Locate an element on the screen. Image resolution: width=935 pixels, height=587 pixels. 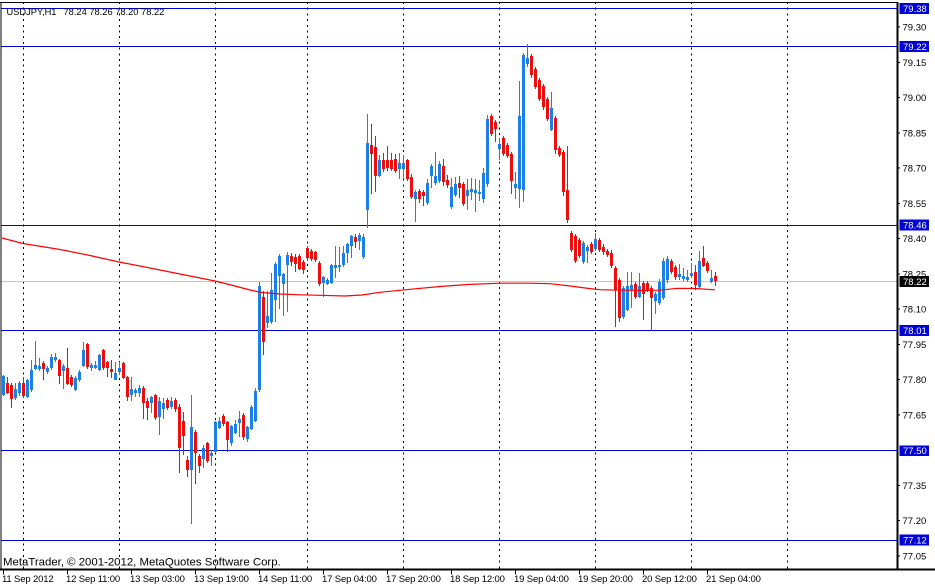
svg-text: 13 Sep 03:00 is located at coordinates (157, 579).